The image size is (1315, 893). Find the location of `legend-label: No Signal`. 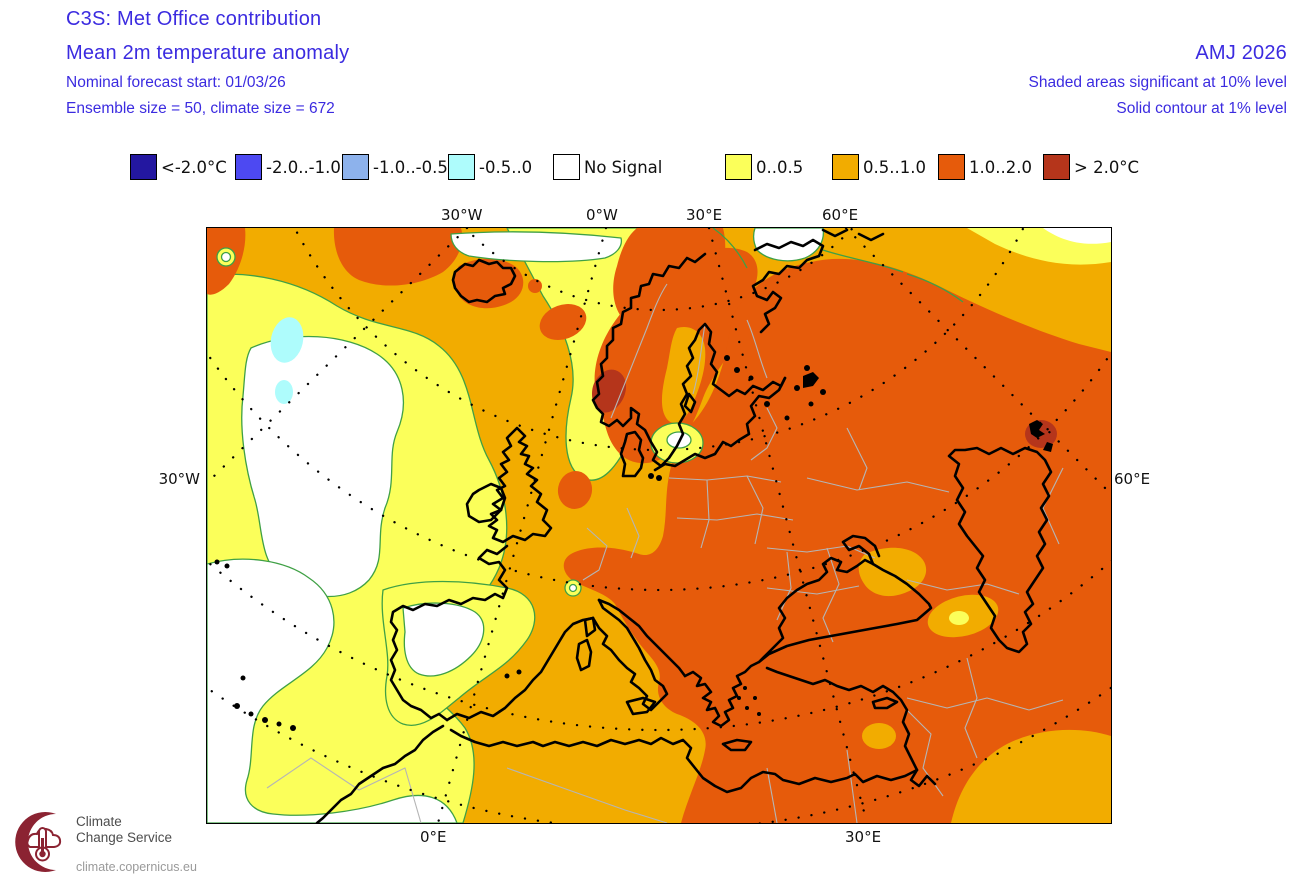

legend-label: No Signal is located at coordinates (623, 167).